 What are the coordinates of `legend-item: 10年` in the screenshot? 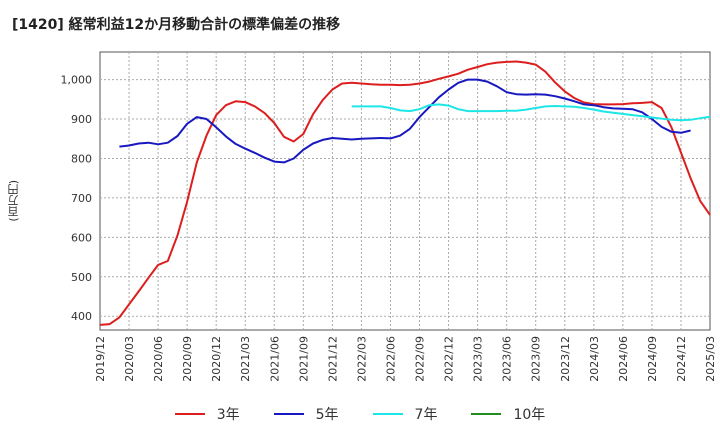 It's located at (508, 414).